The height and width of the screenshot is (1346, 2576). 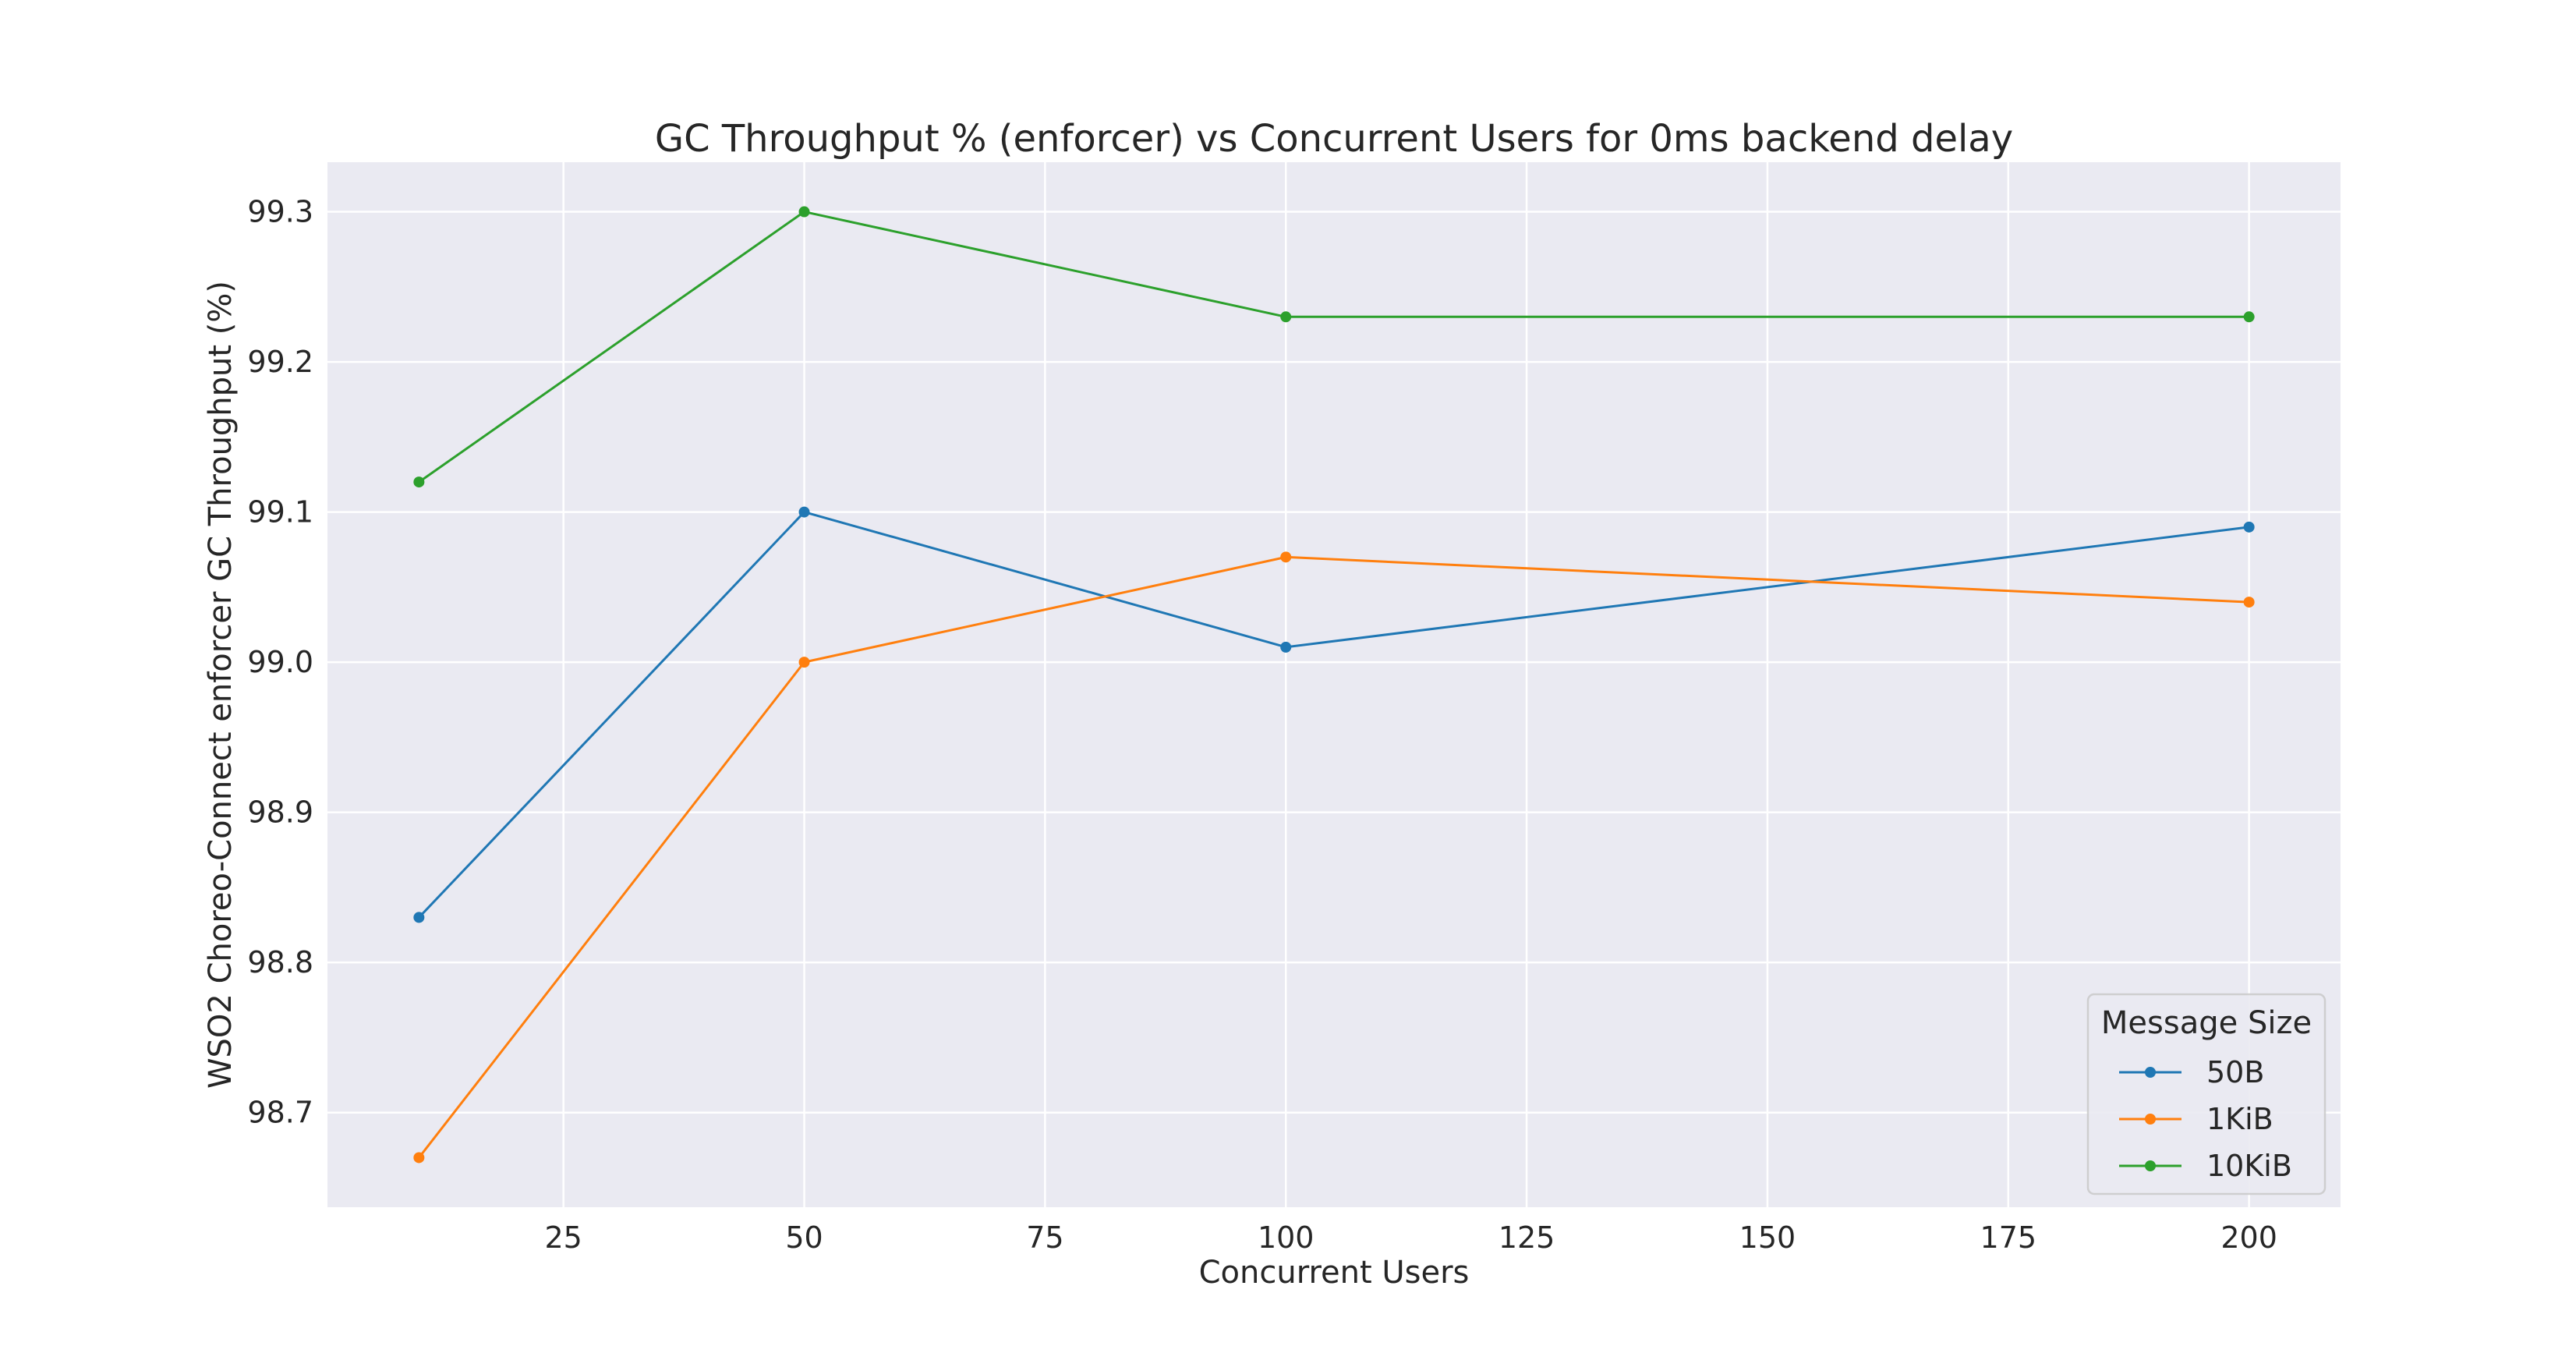 What do you see at coordinates (1767, 1237) in the screenshot?
I see `x-tick-label: 150` at bounding box center [1767, 1237].